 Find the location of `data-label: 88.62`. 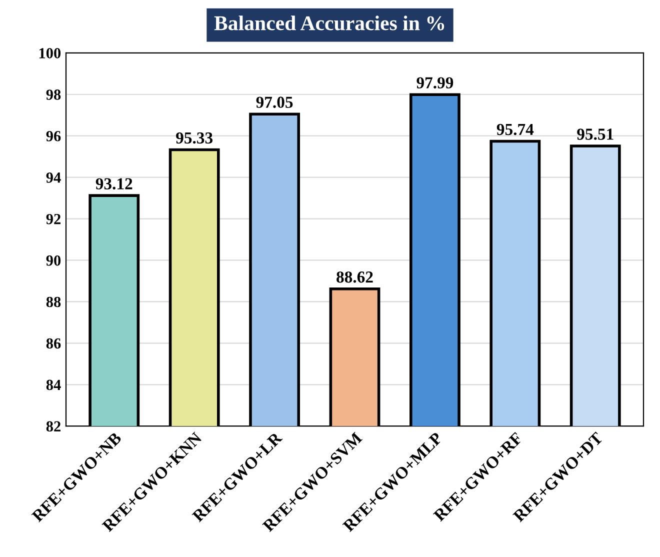

data-label: 88.62 is located at coordinates (354, 277).